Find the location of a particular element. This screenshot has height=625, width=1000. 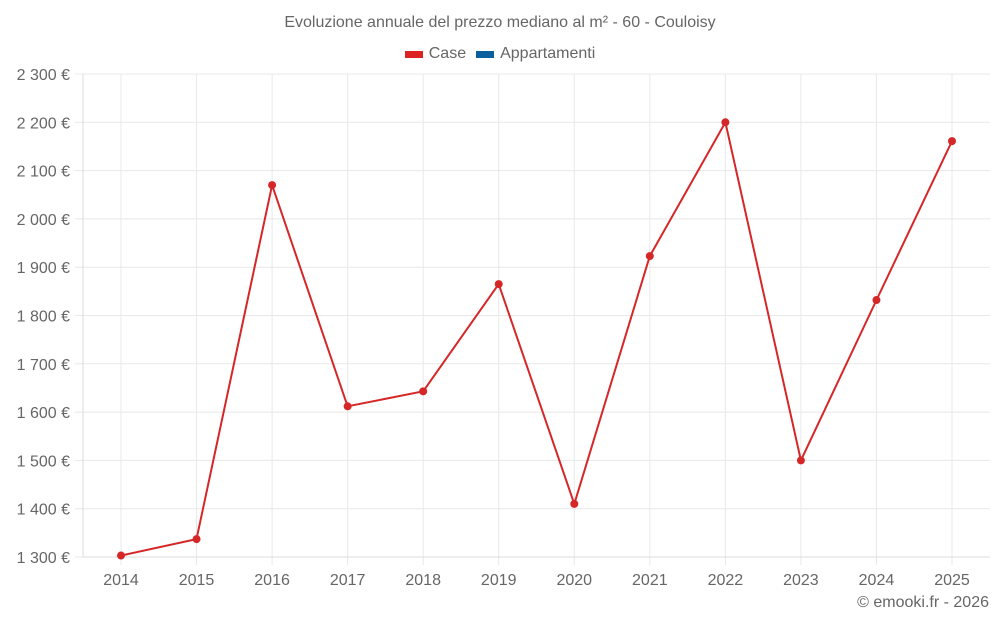

chart-legend: Case Appartamenti is located at coordinates (500, 54).